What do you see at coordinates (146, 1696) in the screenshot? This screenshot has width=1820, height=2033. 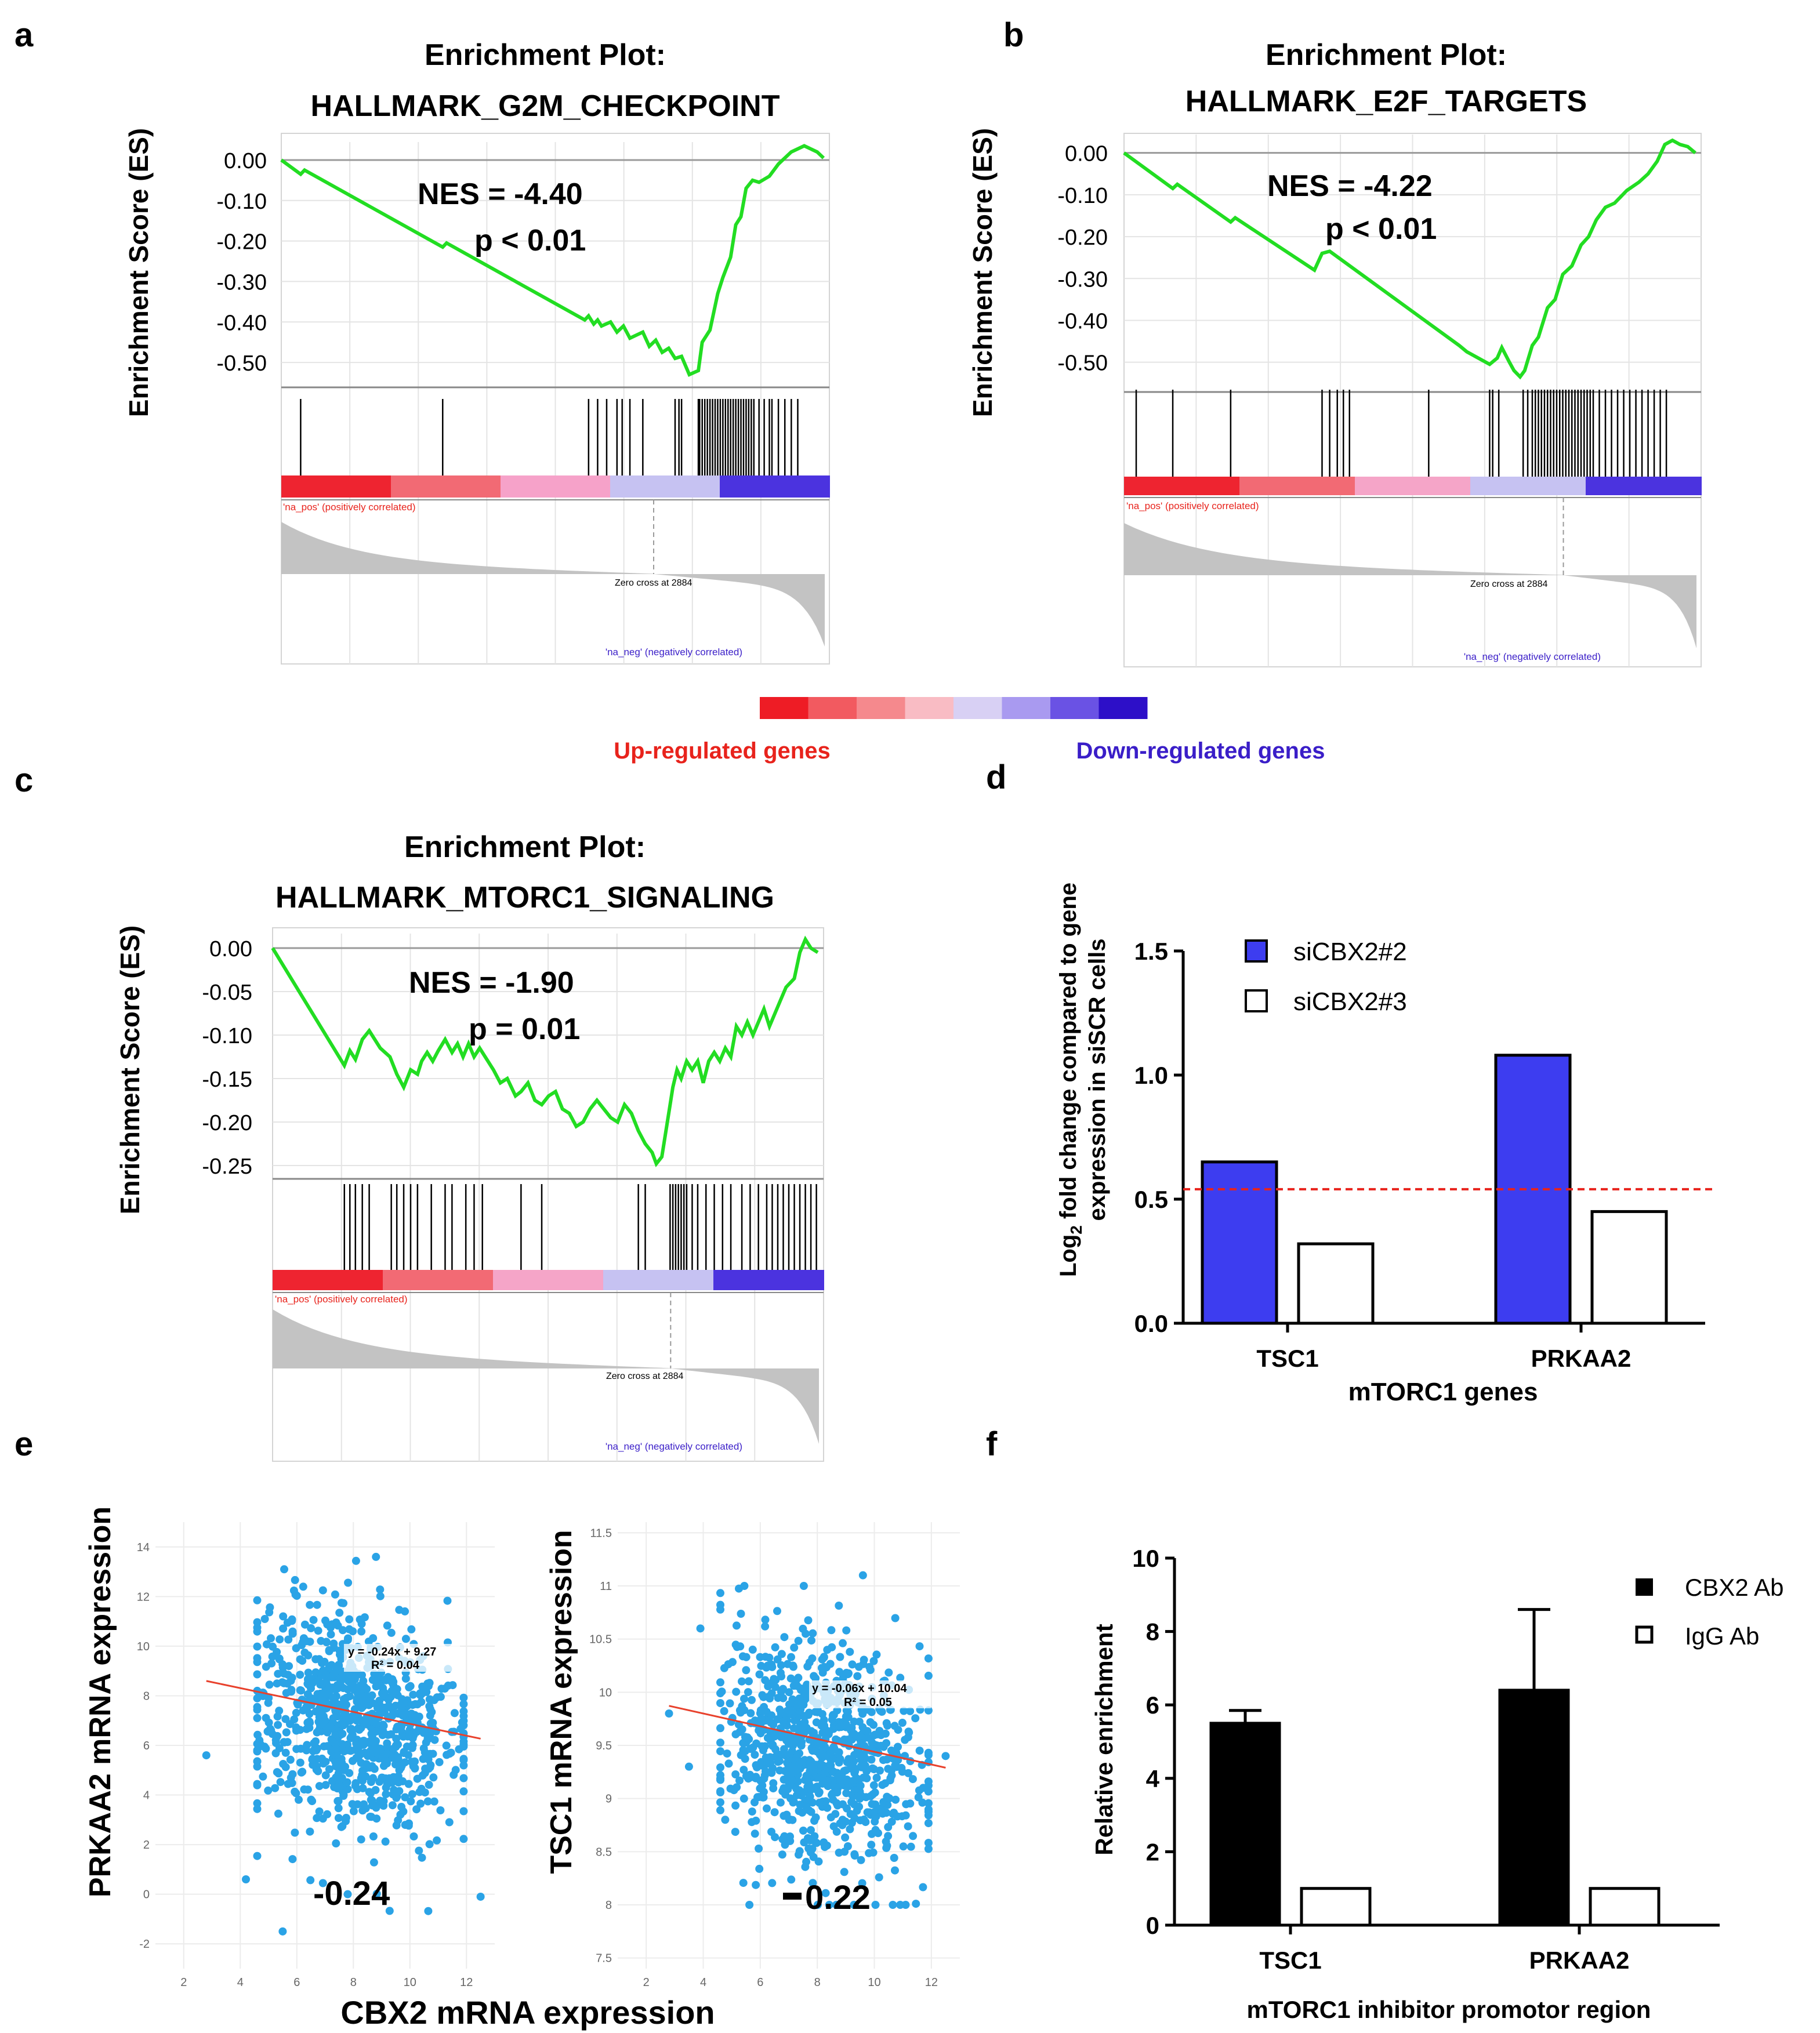 I see `scatter-y-tick-label: 8` at bounding box center [146, 1696].